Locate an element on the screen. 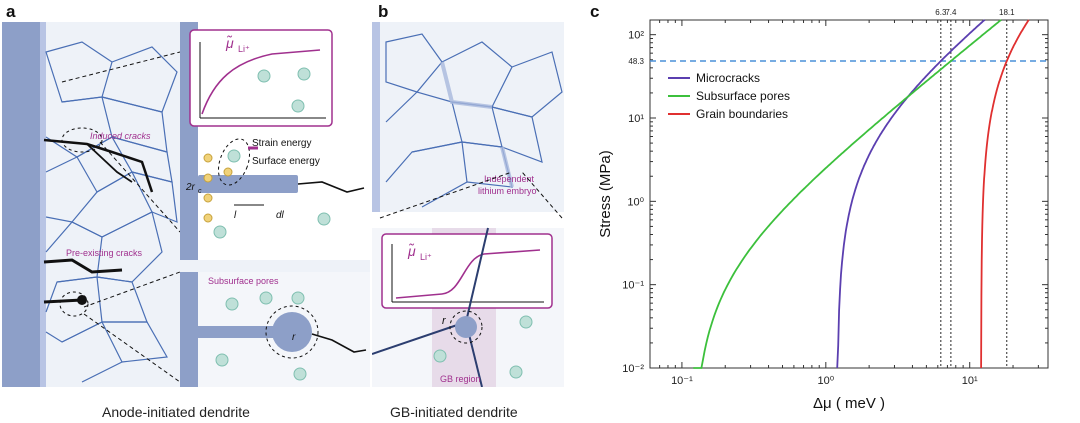  x-tick-label: 10⁻¹ is located at coordinates (682, 381).